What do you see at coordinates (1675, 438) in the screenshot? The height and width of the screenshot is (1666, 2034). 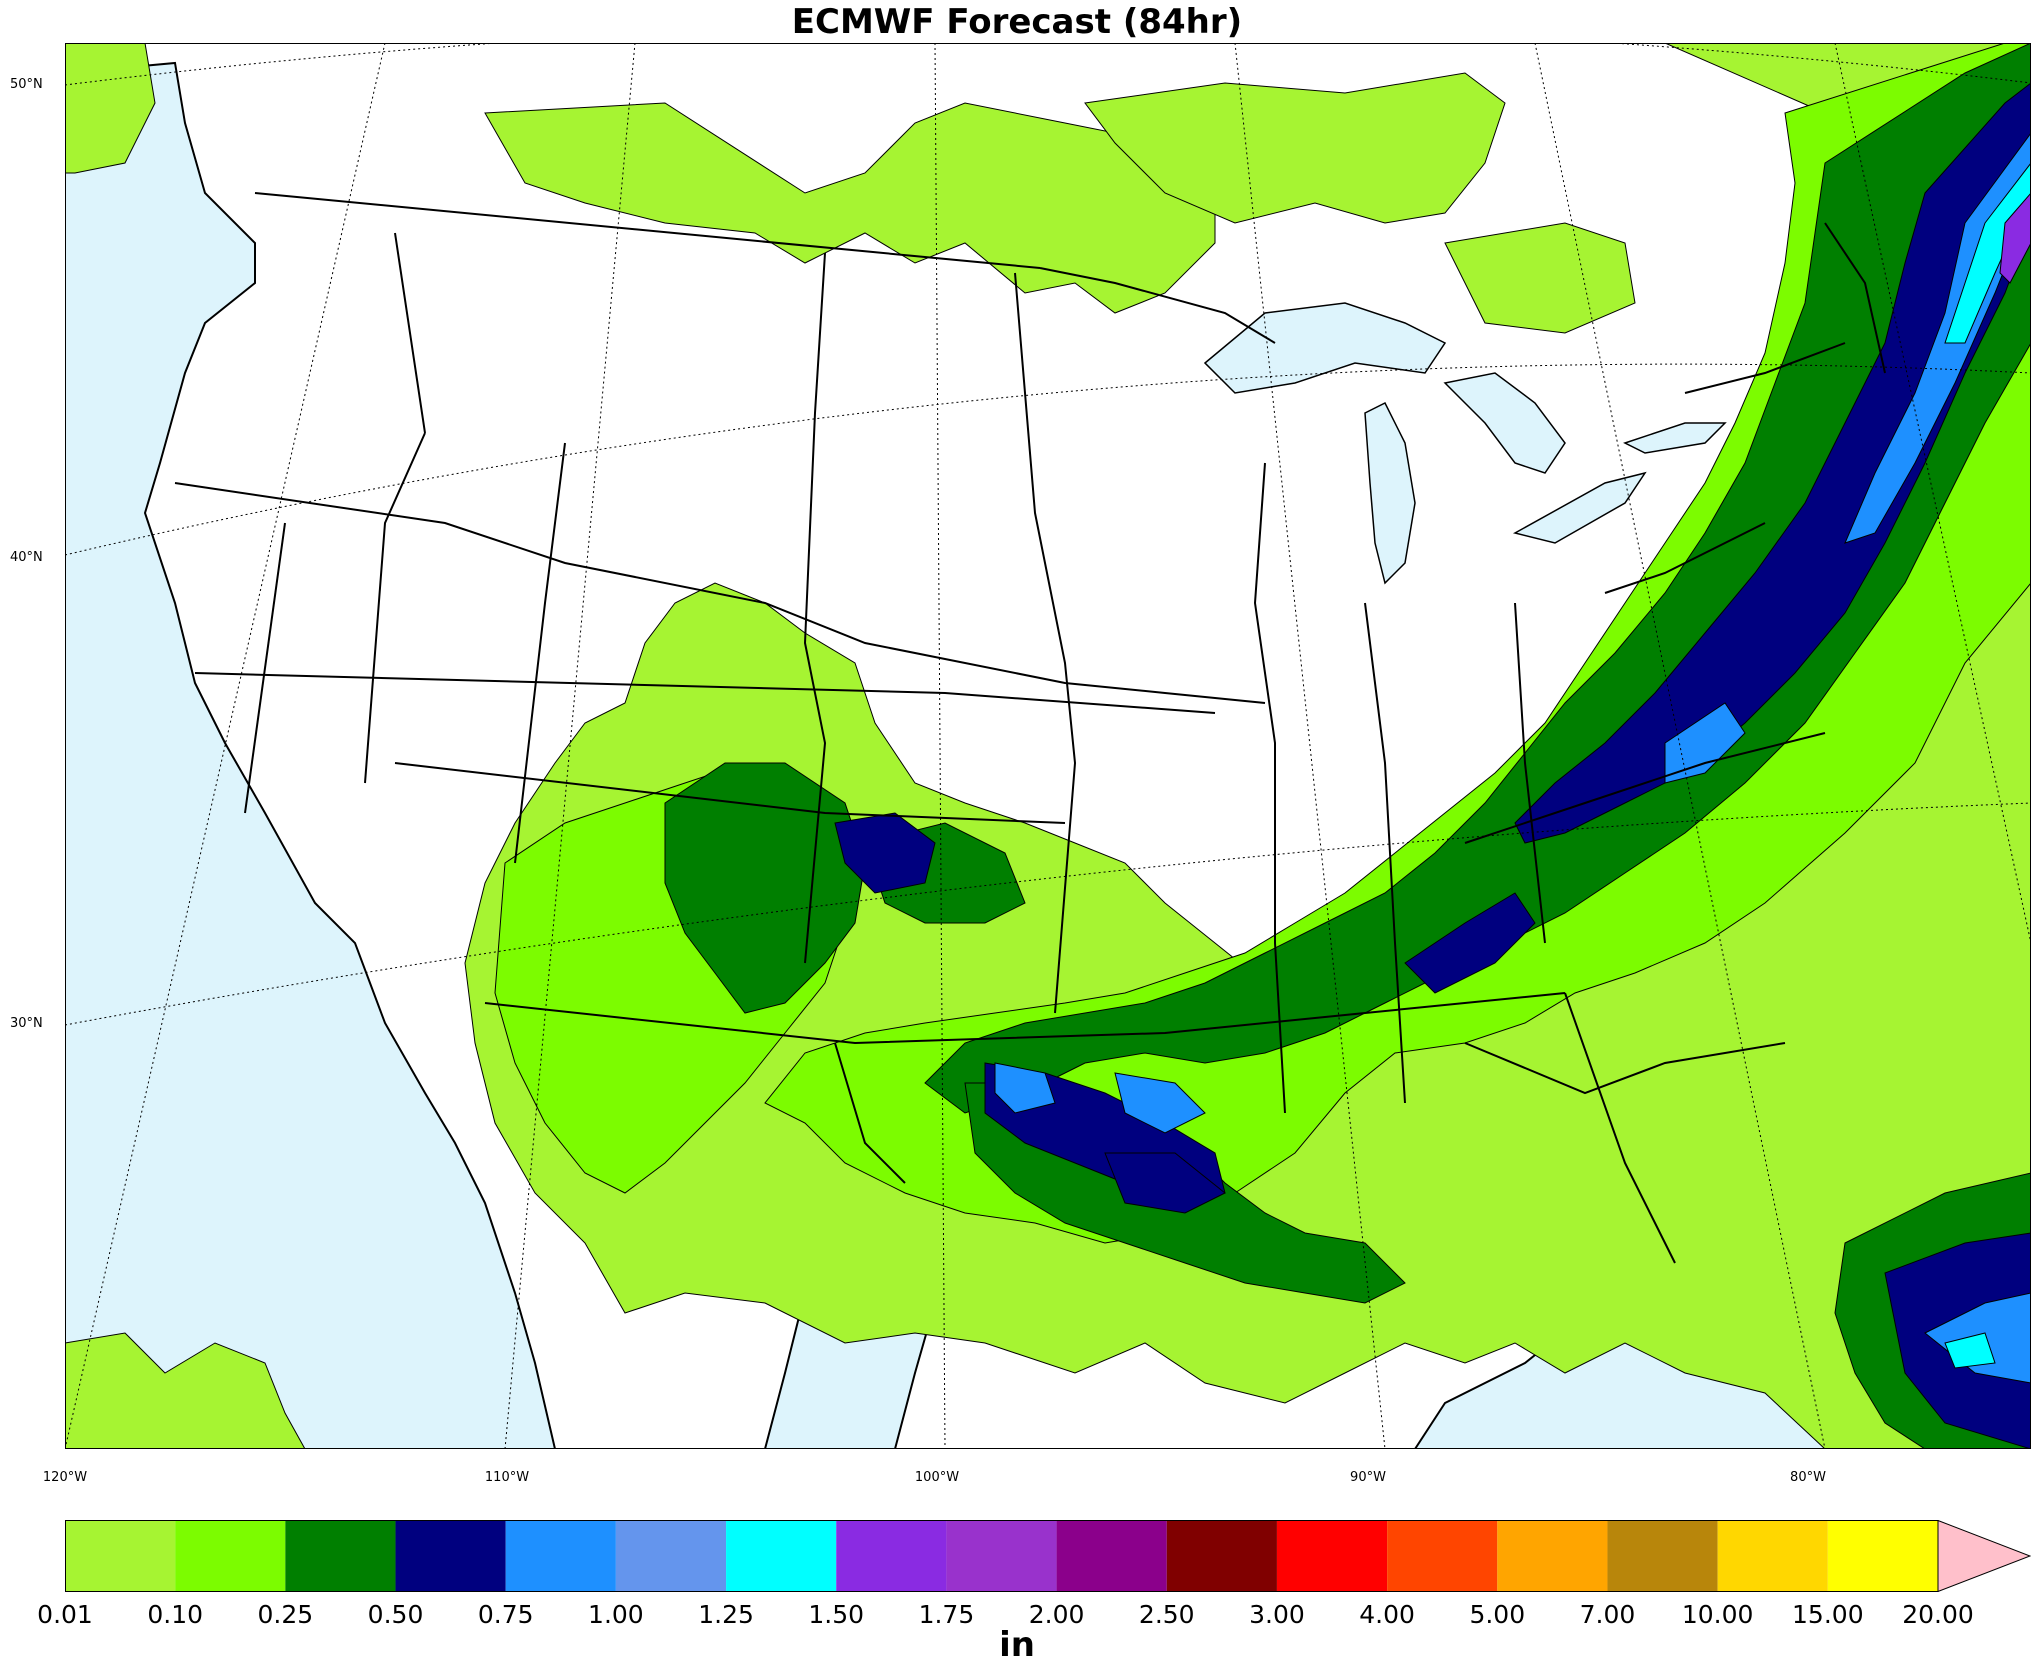 I see `lake-ontario` at bounding box center [1675, 438].